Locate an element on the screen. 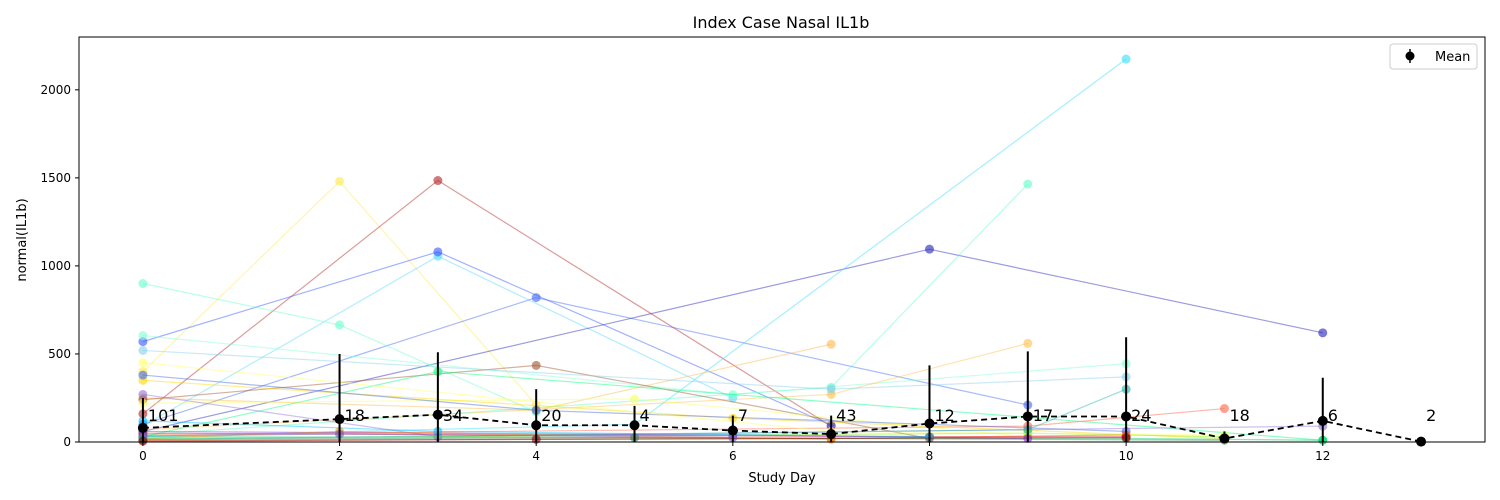  sample-count-label: 24 is located at coordinates (1141, 415).